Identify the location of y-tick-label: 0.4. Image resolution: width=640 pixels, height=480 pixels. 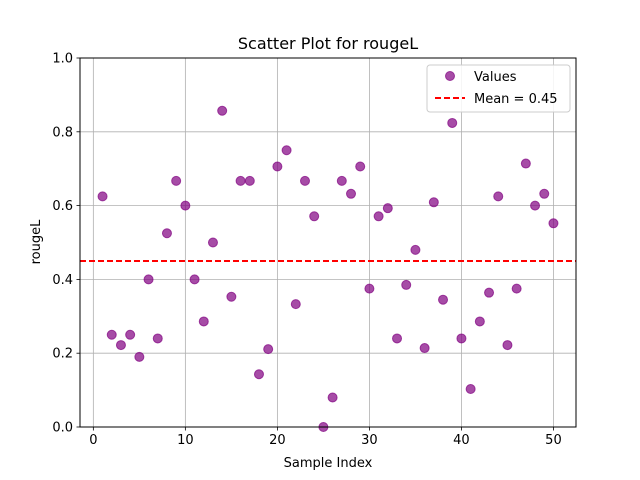
(62, 280).